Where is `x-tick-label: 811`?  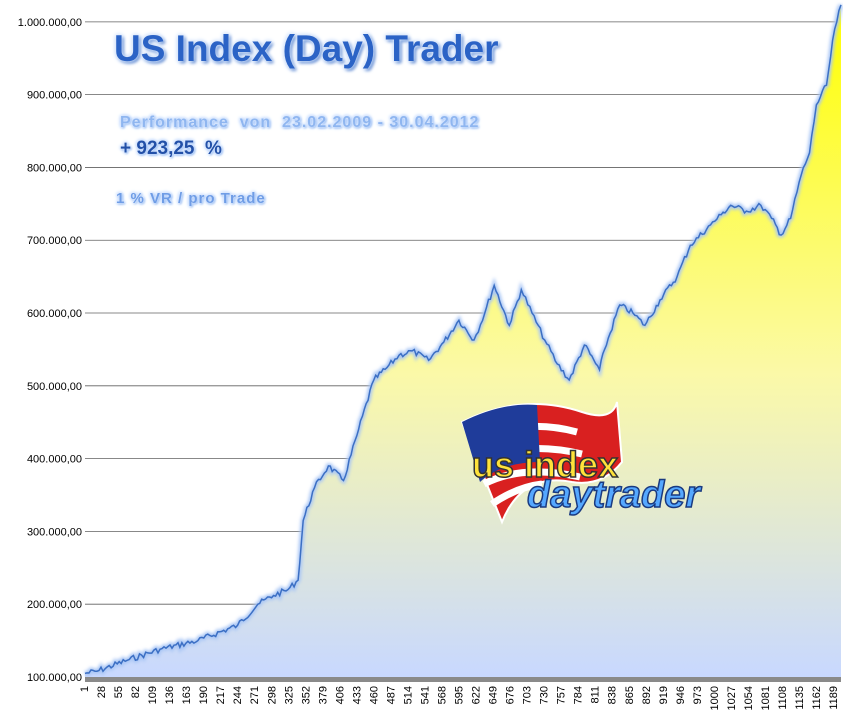
x-tick-label: 811 is located at coordinates (596, 695).